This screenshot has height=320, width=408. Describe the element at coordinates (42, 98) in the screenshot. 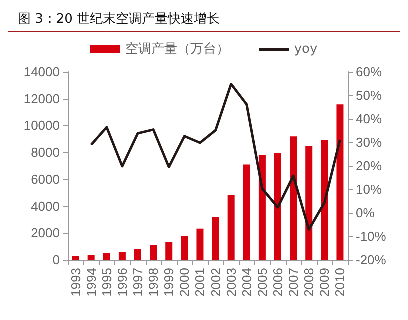

I see `y-tick-label: 12000` at that location.